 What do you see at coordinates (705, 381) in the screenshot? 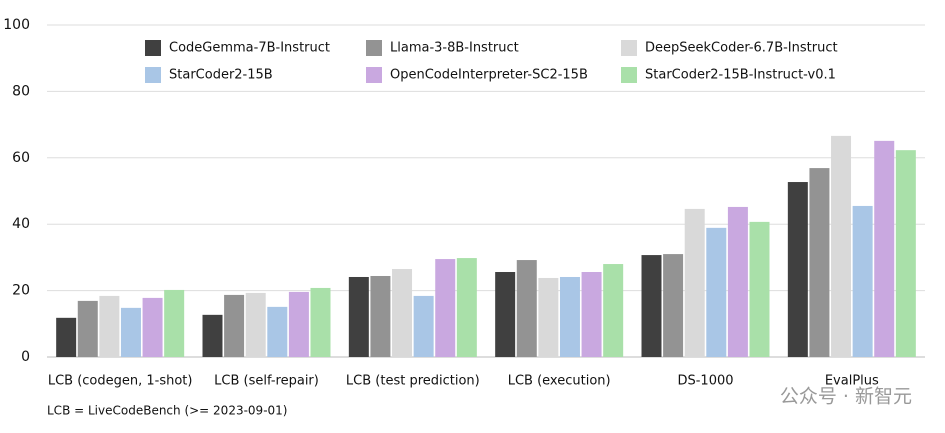
I see `x-tick-label: DS-1000` at bounding box center [705, 381].